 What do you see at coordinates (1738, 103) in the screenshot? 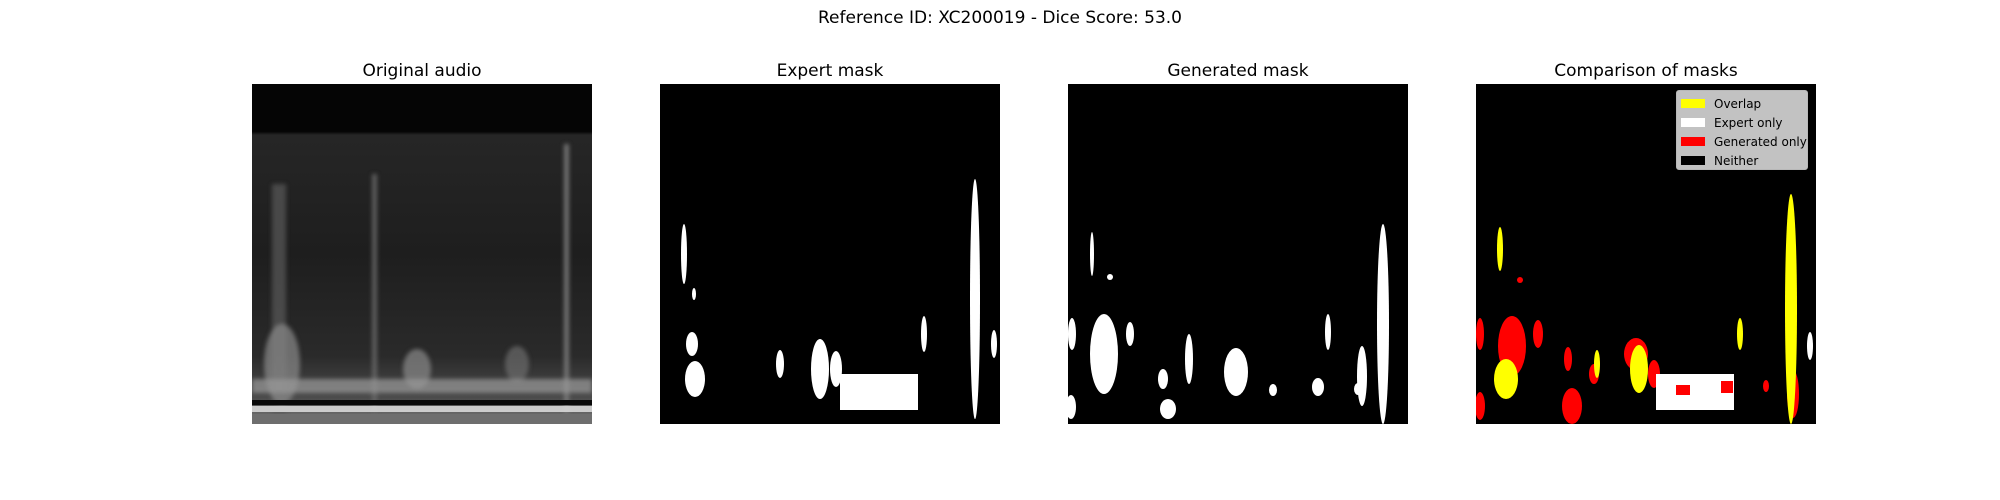
I see `legend-label: Overlap` at bounding box center [1738, 103].